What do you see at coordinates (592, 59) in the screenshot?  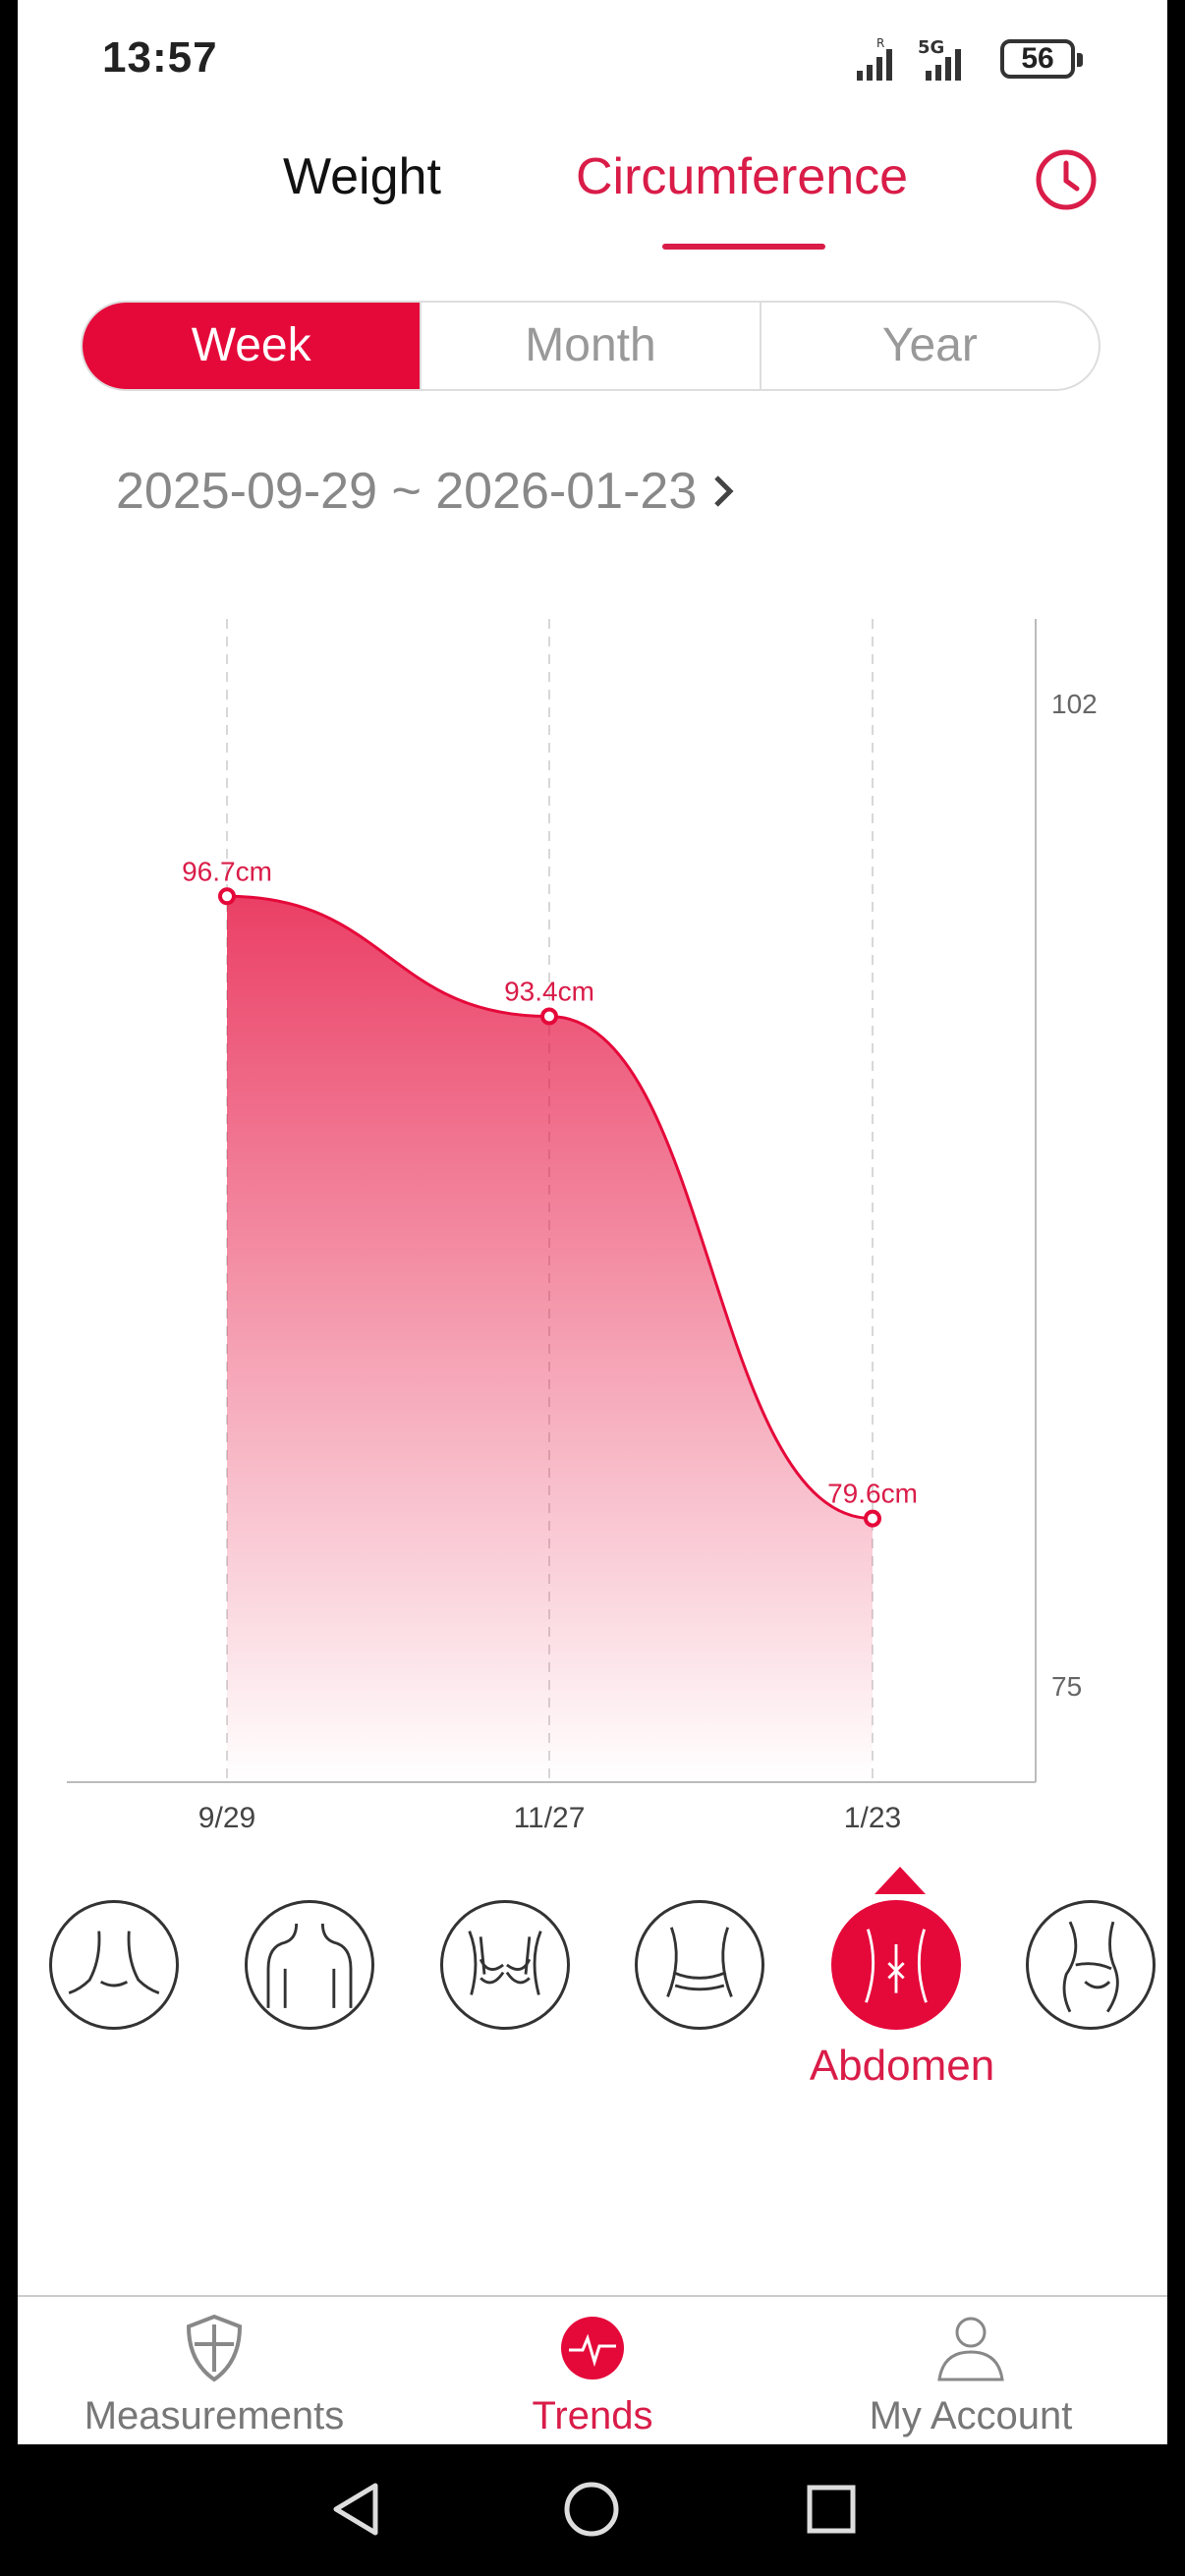 I see `status-bar: 13:57 R 5G 56` at bounding box center [592, 59].